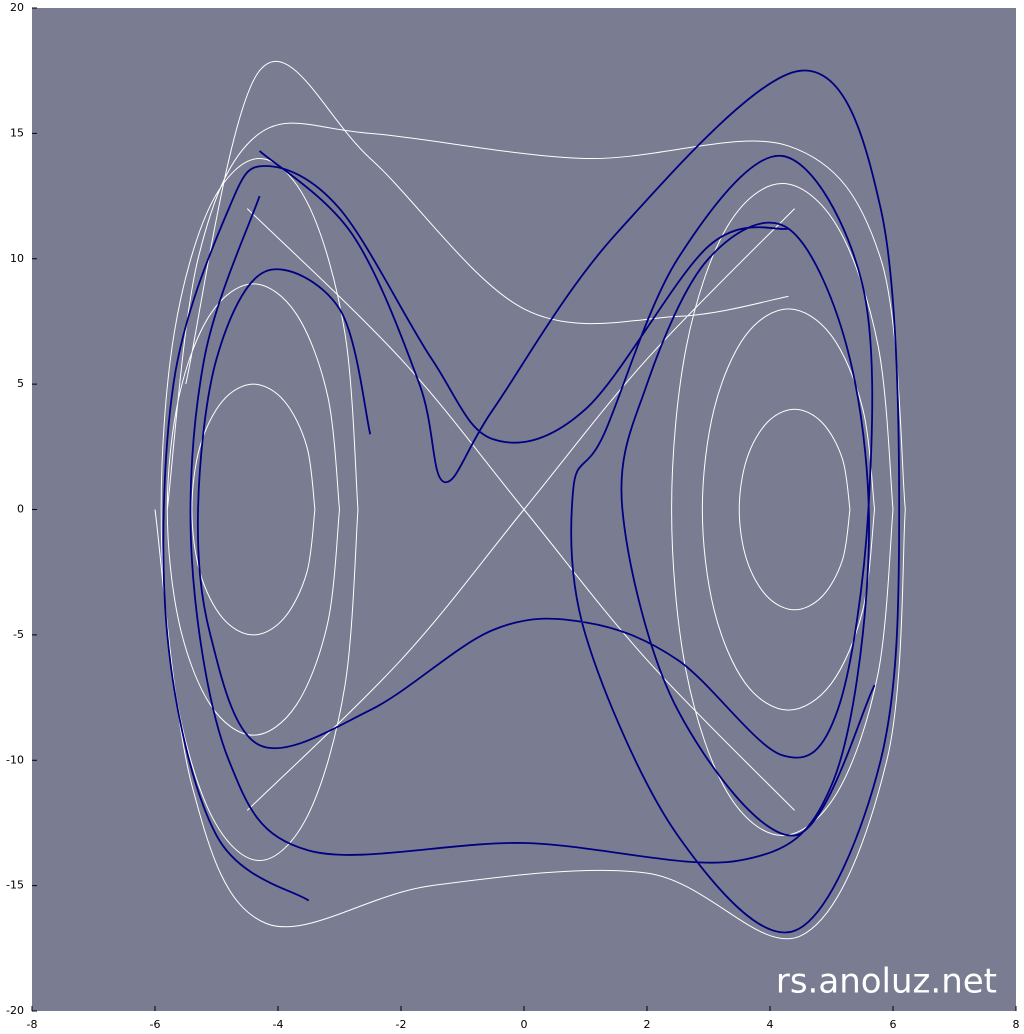 The image size is (1024, 1034). I want to click on x-tick-label: 0, so click(524, 1024).